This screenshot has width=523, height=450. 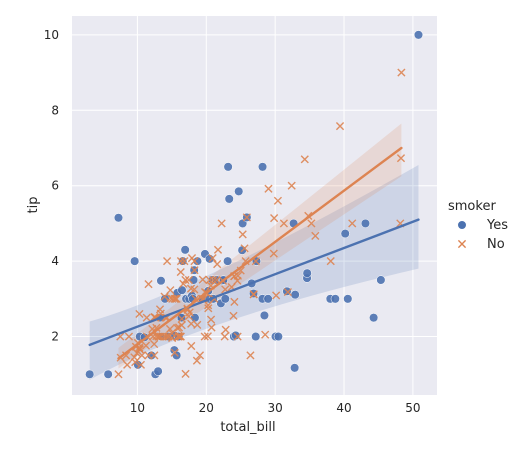 I want to click on y-tick-labels: 2 4 6 8 10, so click(x=51, y=186).